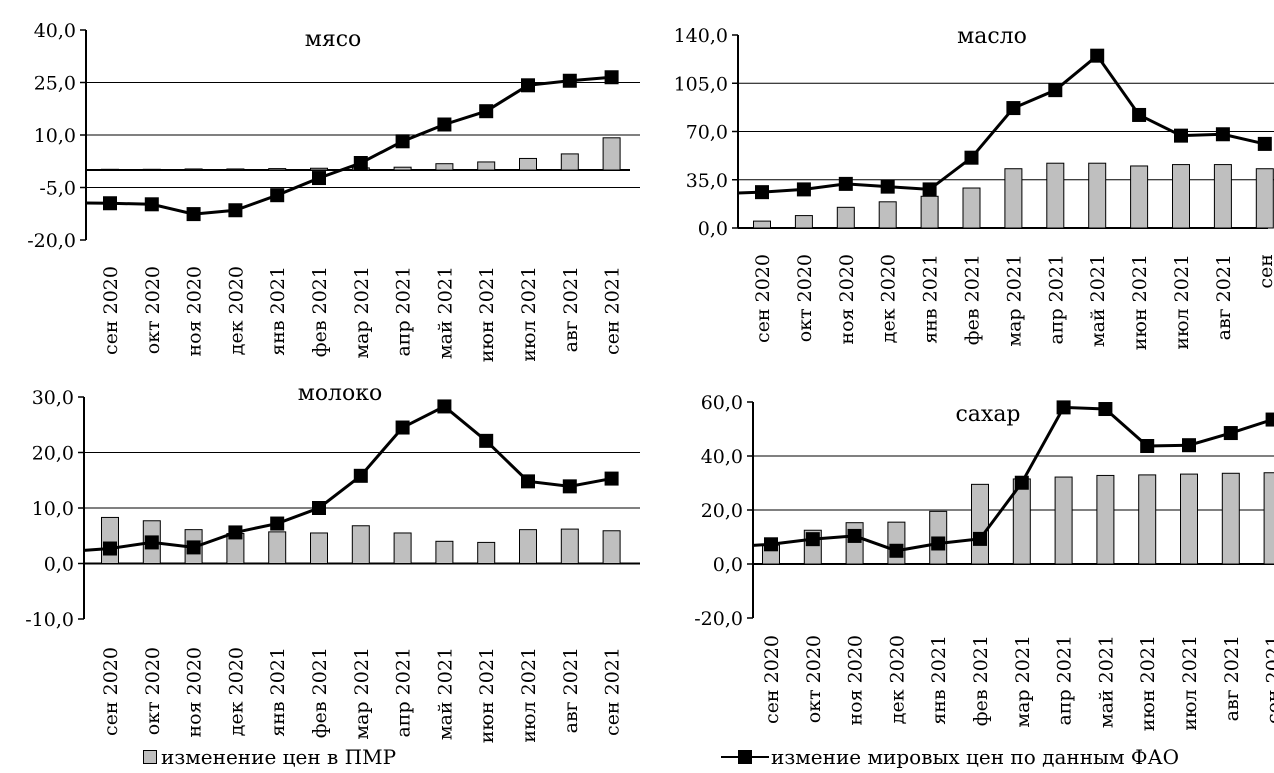  What do you see at coordinates (57, 189) in the screenshot?
I see `y-tick-label: -5,0` at bounding box center [57, 189].